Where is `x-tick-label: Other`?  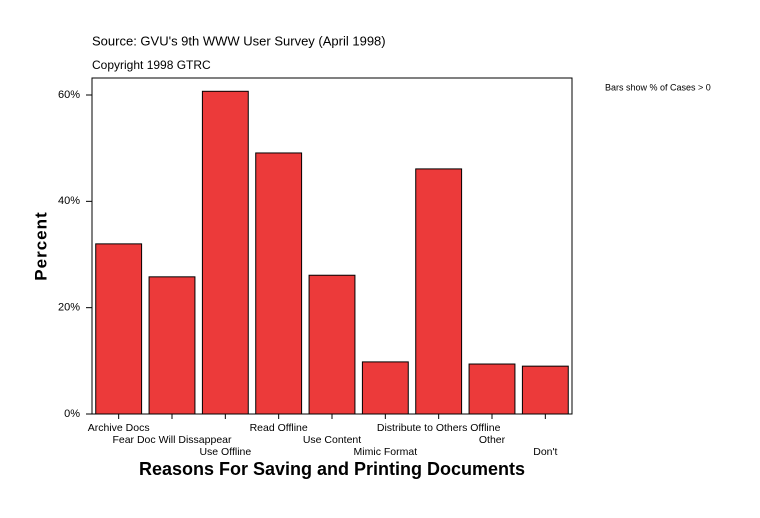
x-tick-label: Other is located at coordinates (492, 440).